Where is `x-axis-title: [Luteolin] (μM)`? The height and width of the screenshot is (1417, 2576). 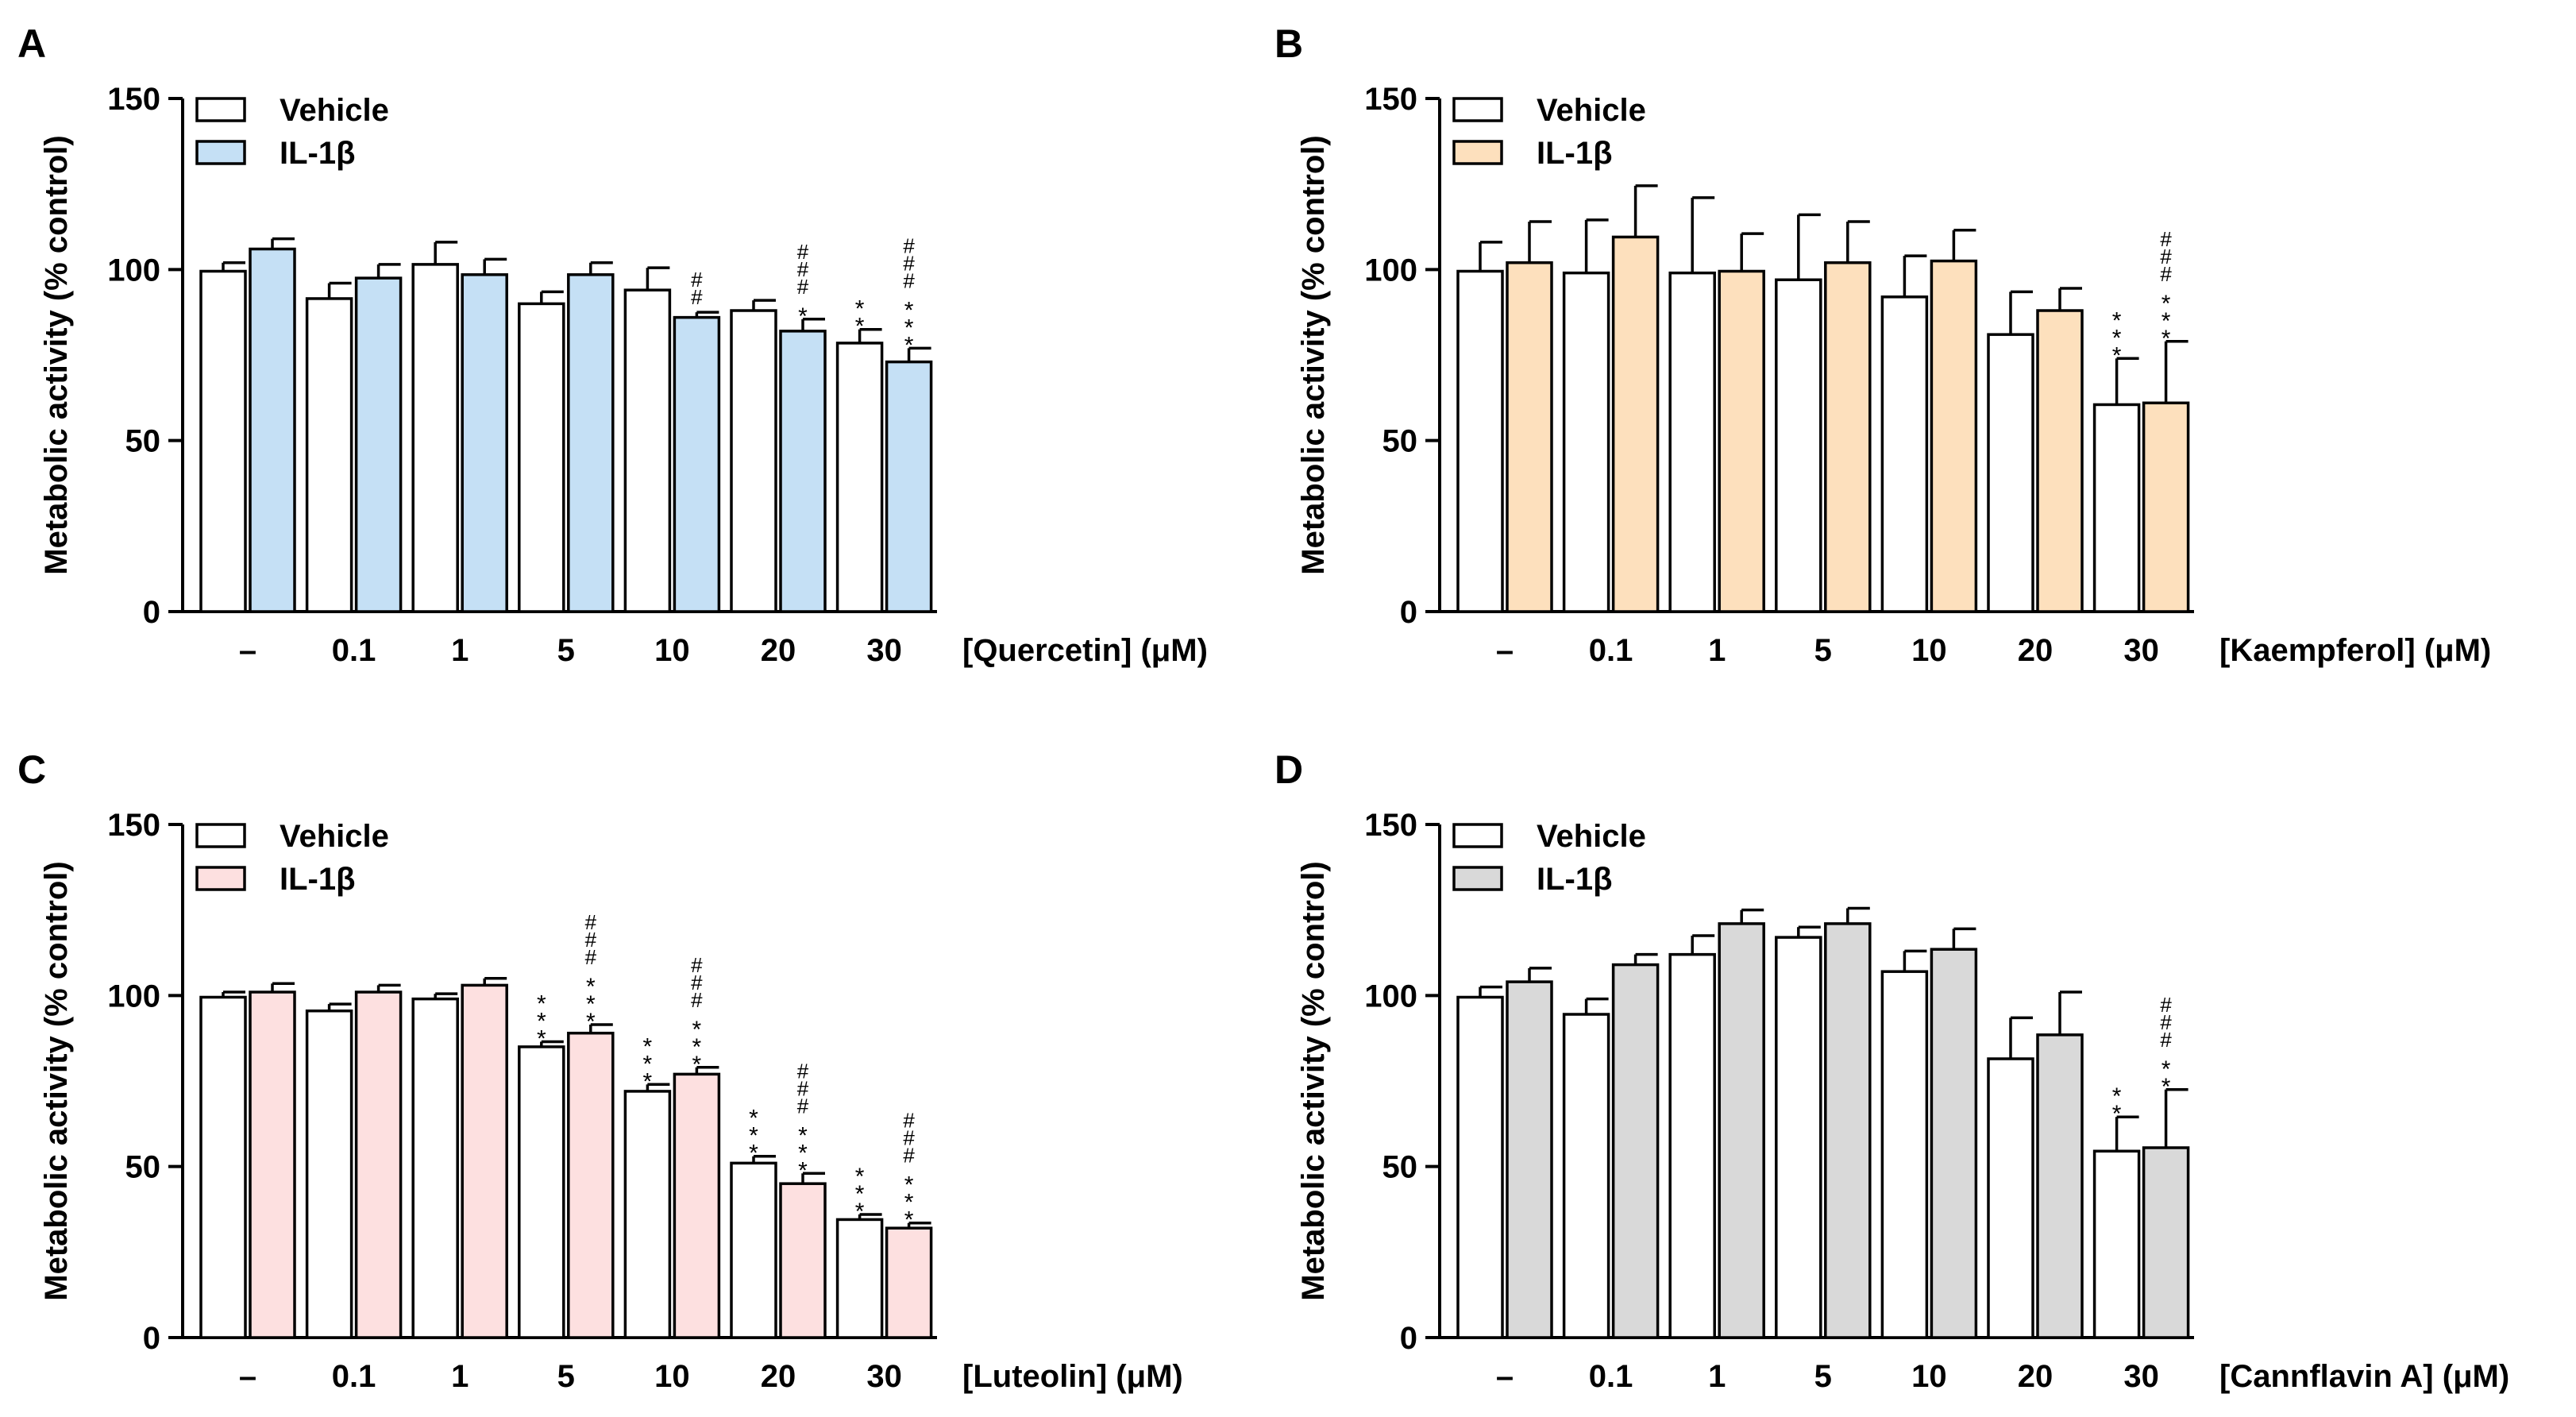
x-axis-title: [Luteolin] (μM) is located at coordinates (1072, 1376).